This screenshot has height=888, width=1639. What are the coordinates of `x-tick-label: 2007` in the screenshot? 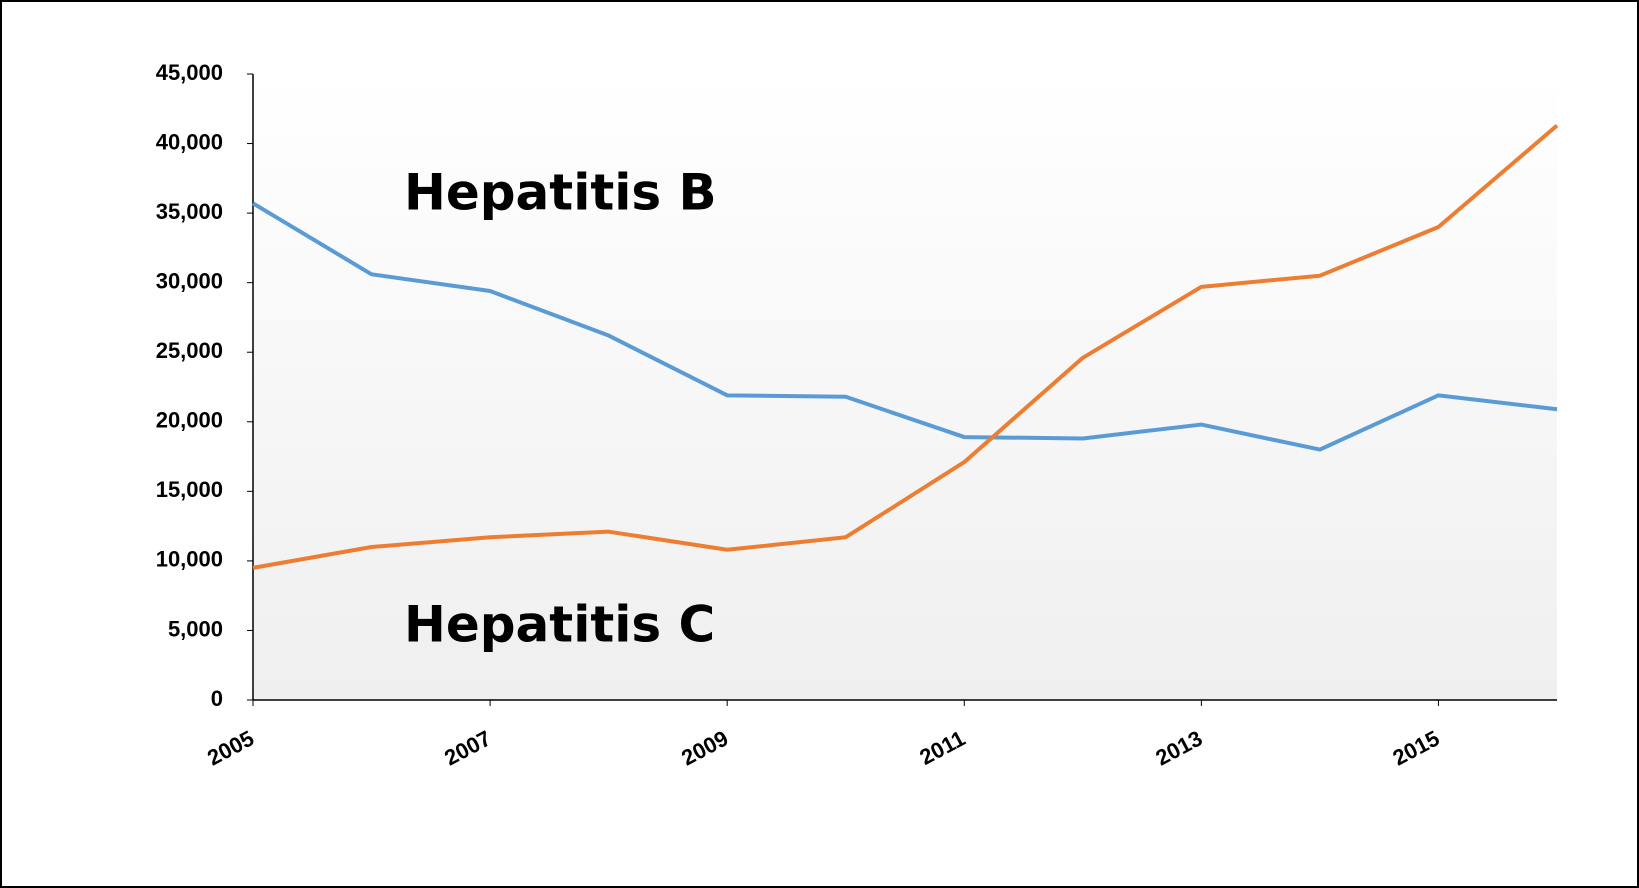 It's located at (467, 747).